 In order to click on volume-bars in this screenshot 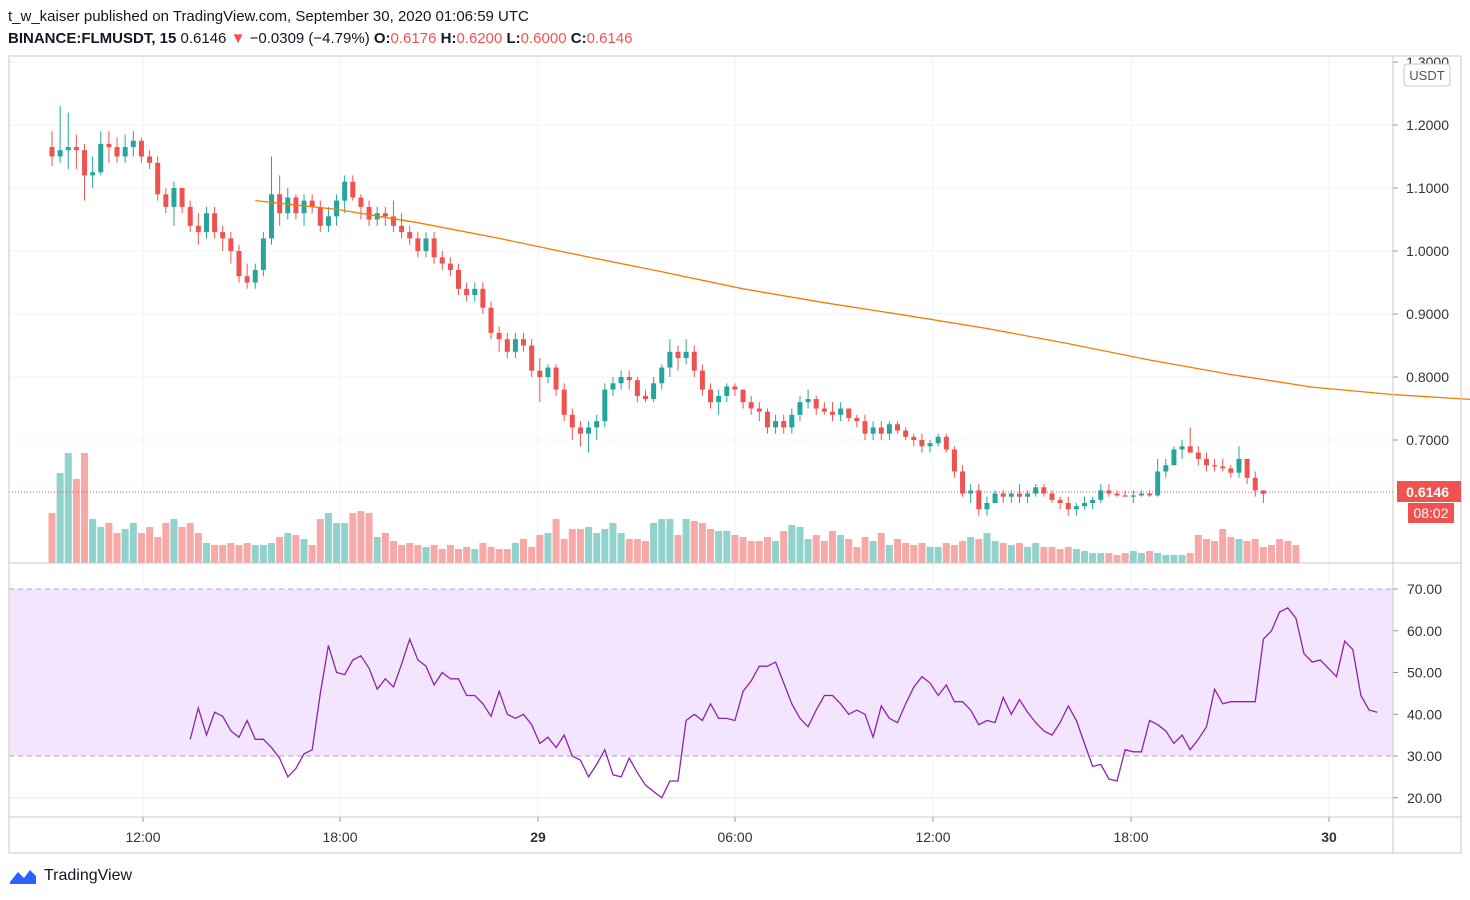, I will do `click(674, 508)`.